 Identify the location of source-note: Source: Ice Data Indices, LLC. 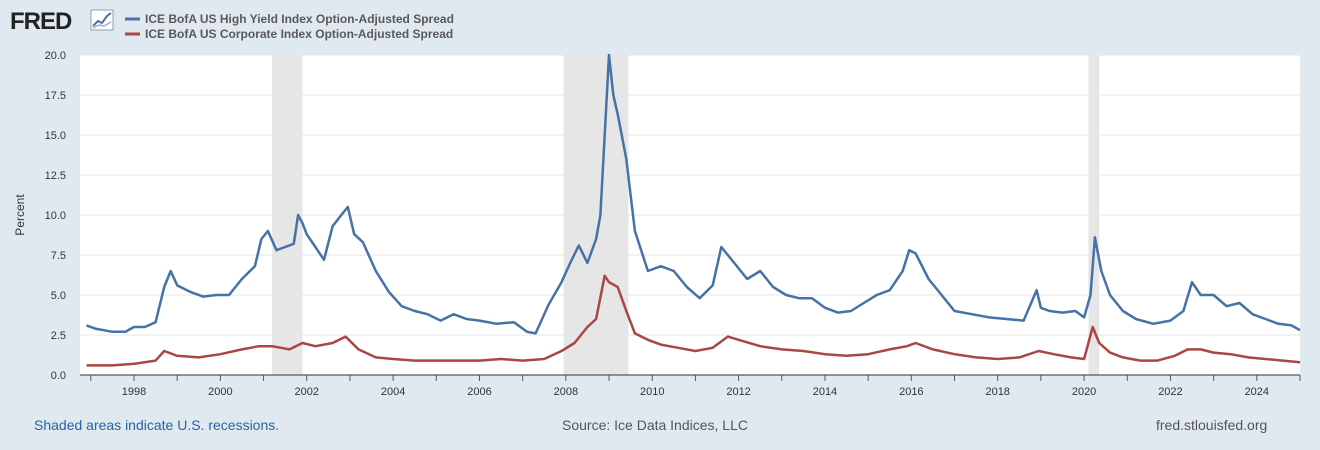
(655, 425).